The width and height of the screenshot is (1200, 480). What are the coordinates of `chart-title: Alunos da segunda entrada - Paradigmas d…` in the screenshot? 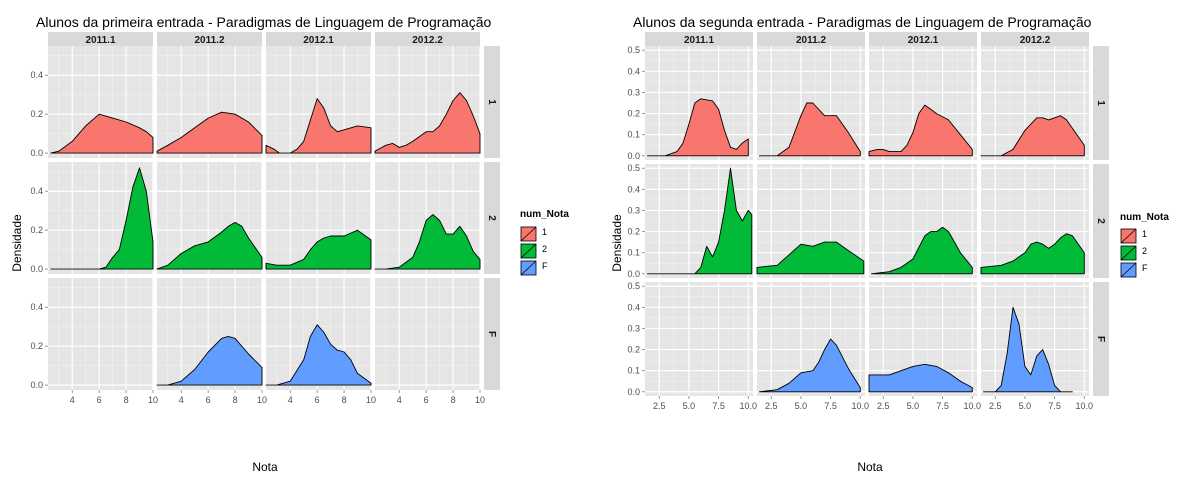 It's located at (862, 22).